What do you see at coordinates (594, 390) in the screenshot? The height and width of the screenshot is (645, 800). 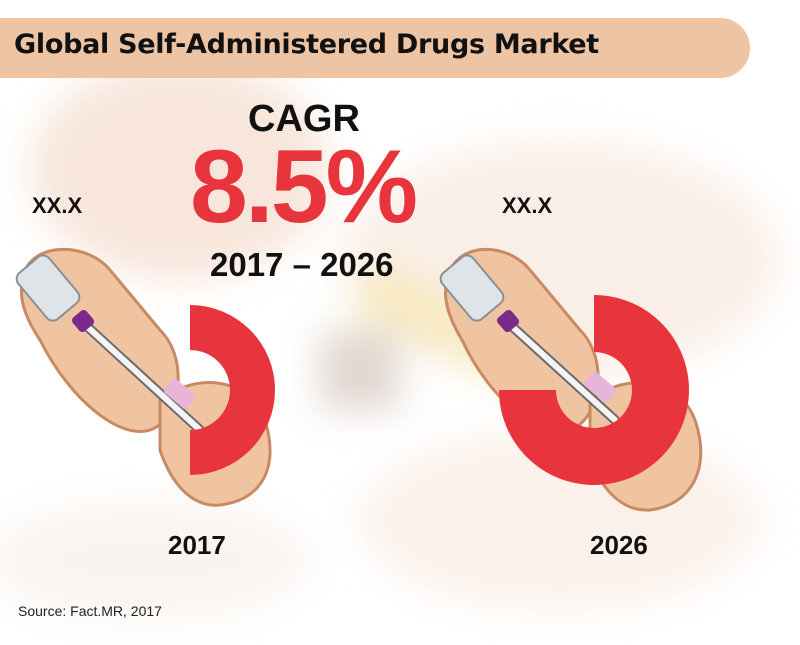 I see `ring-segment-2026` at bounding box center [594, 390].